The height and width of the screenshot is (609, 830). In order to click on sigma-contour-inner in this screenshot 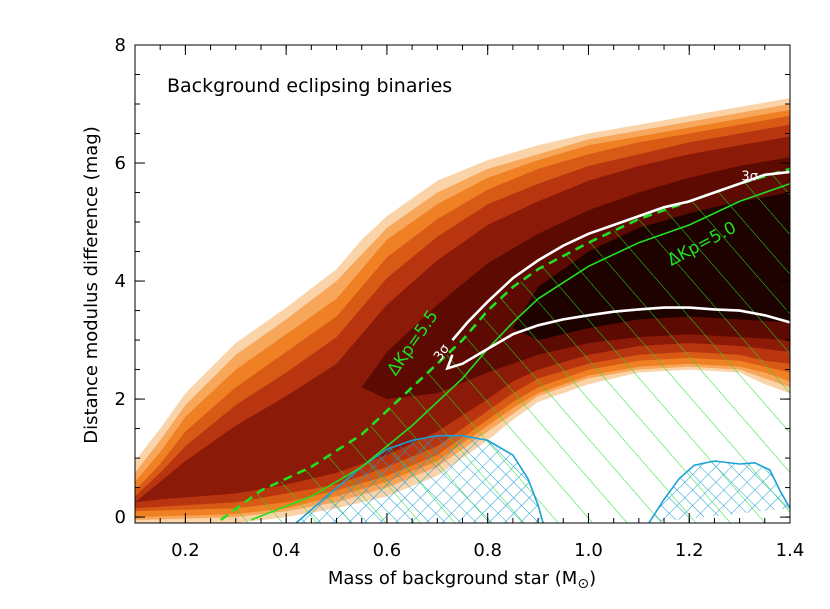, I will do `click(617, 338)`.